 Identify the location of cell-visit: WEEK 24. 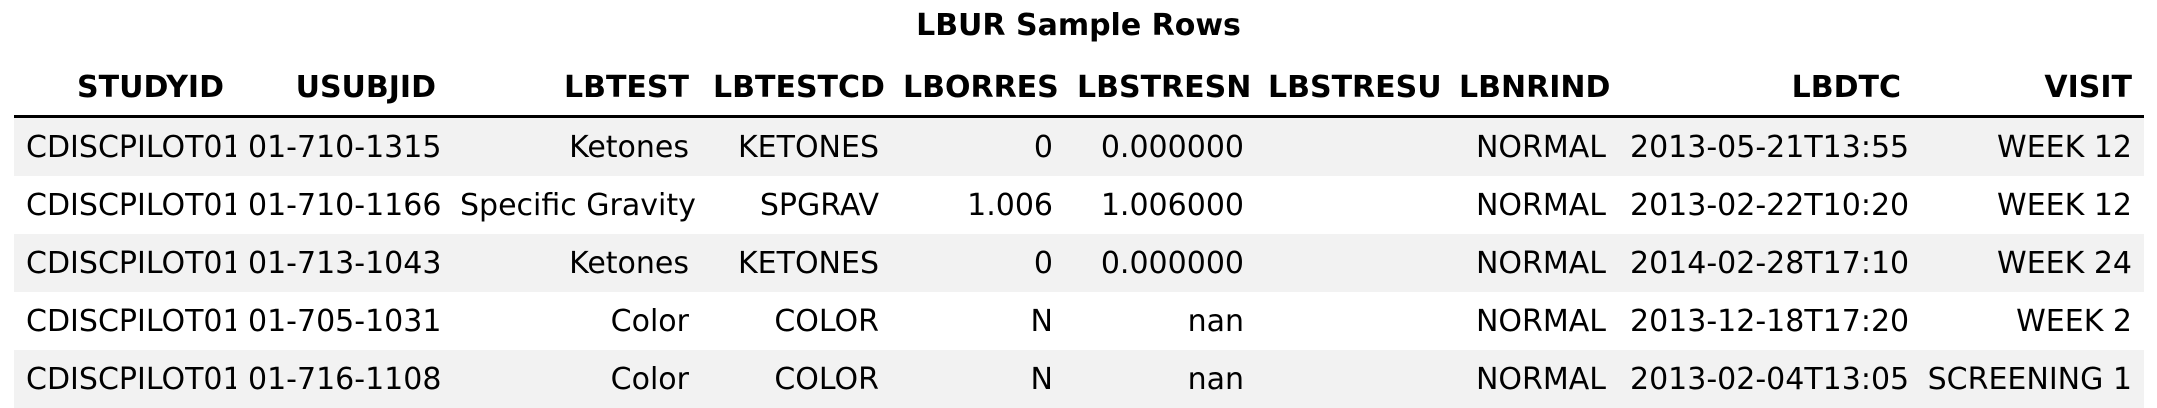
(2028, 263).